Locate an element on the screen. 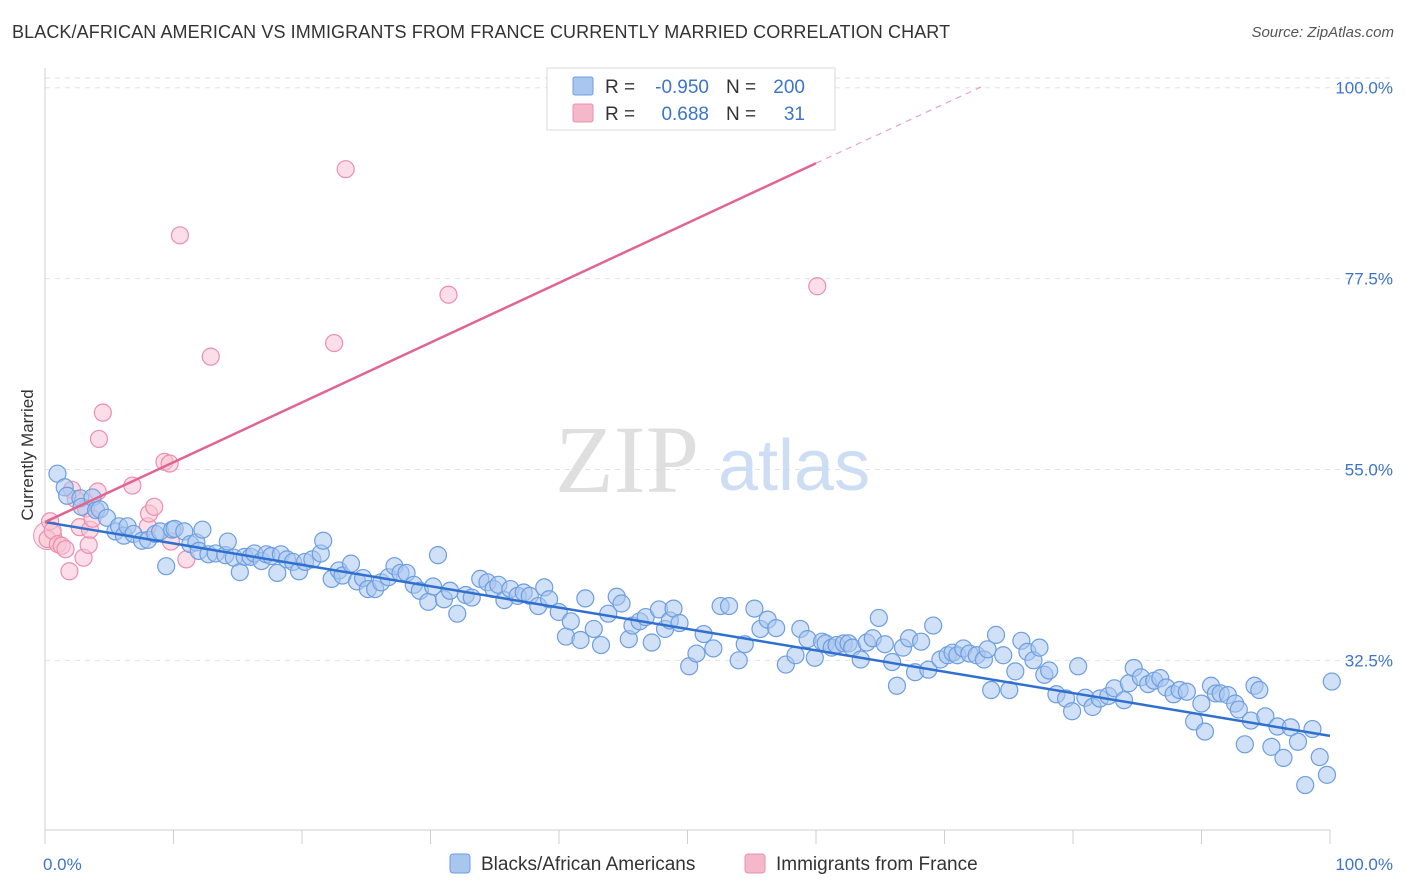  x-tick-label-1: 100.0% is located at coordinates (1364, 864).